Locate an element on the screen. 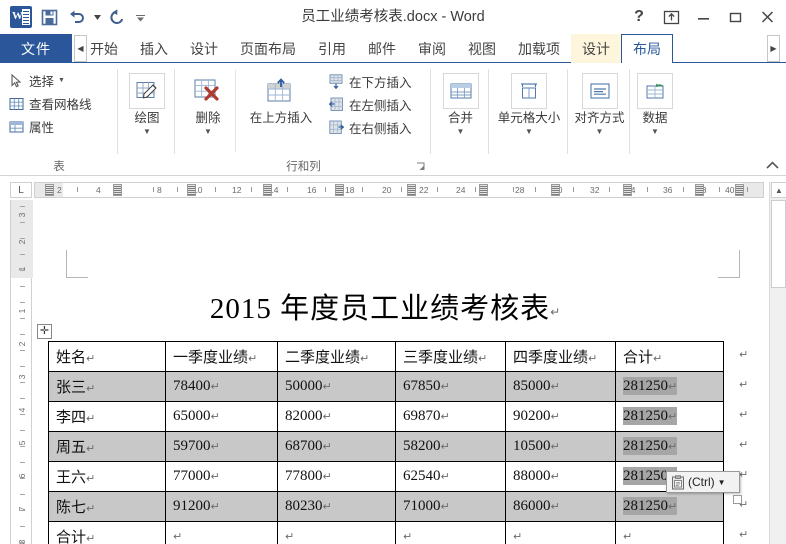 The image size is (786, 544). help-icon: ? is located at coordinates (639, 16).